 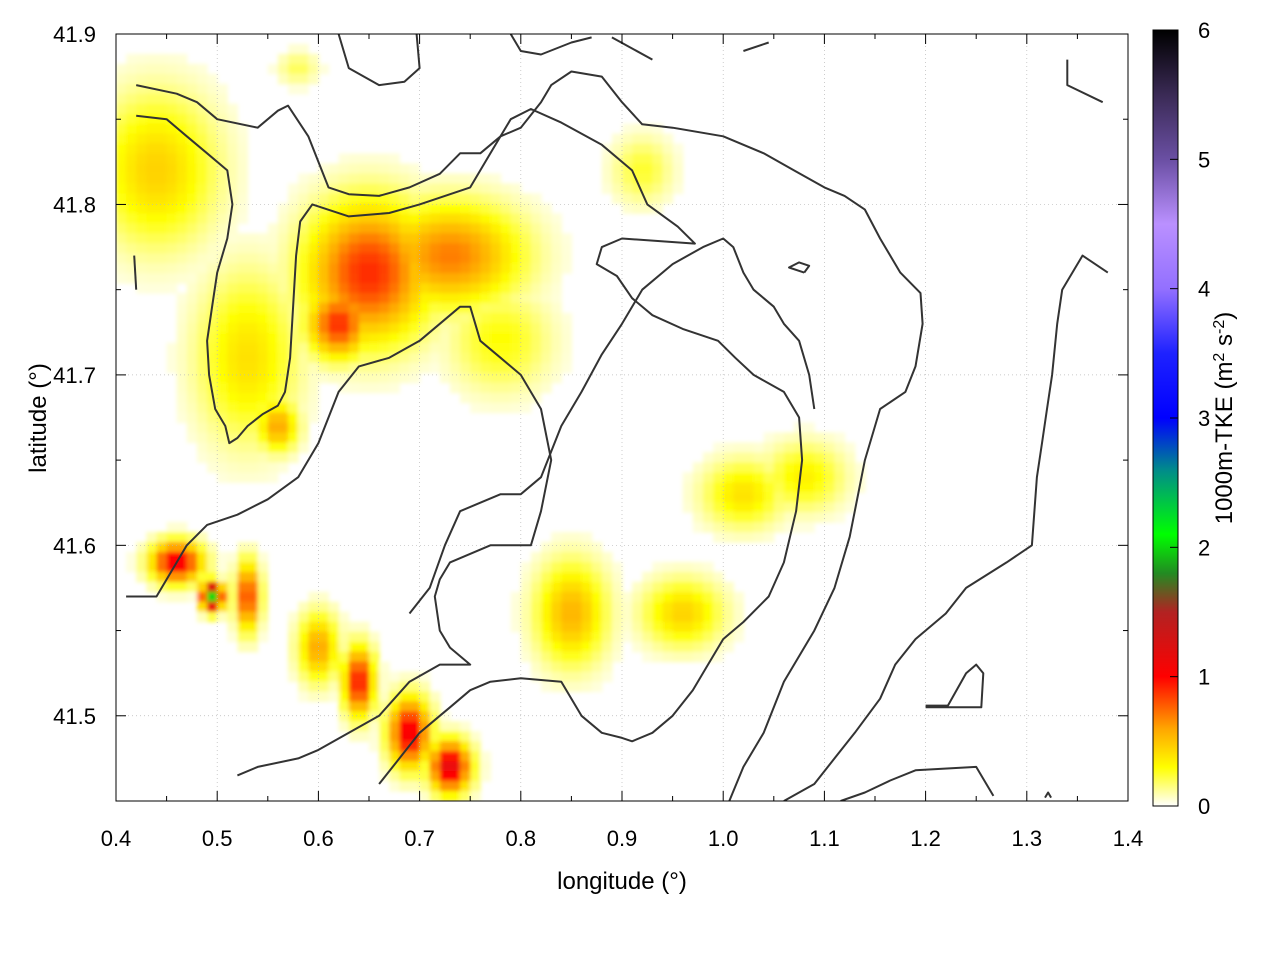 What do you see at coordinates (1204, 677) in the screenshot?
I see `colorbar-tick-label: 1` at bounding box center [1204, 677].